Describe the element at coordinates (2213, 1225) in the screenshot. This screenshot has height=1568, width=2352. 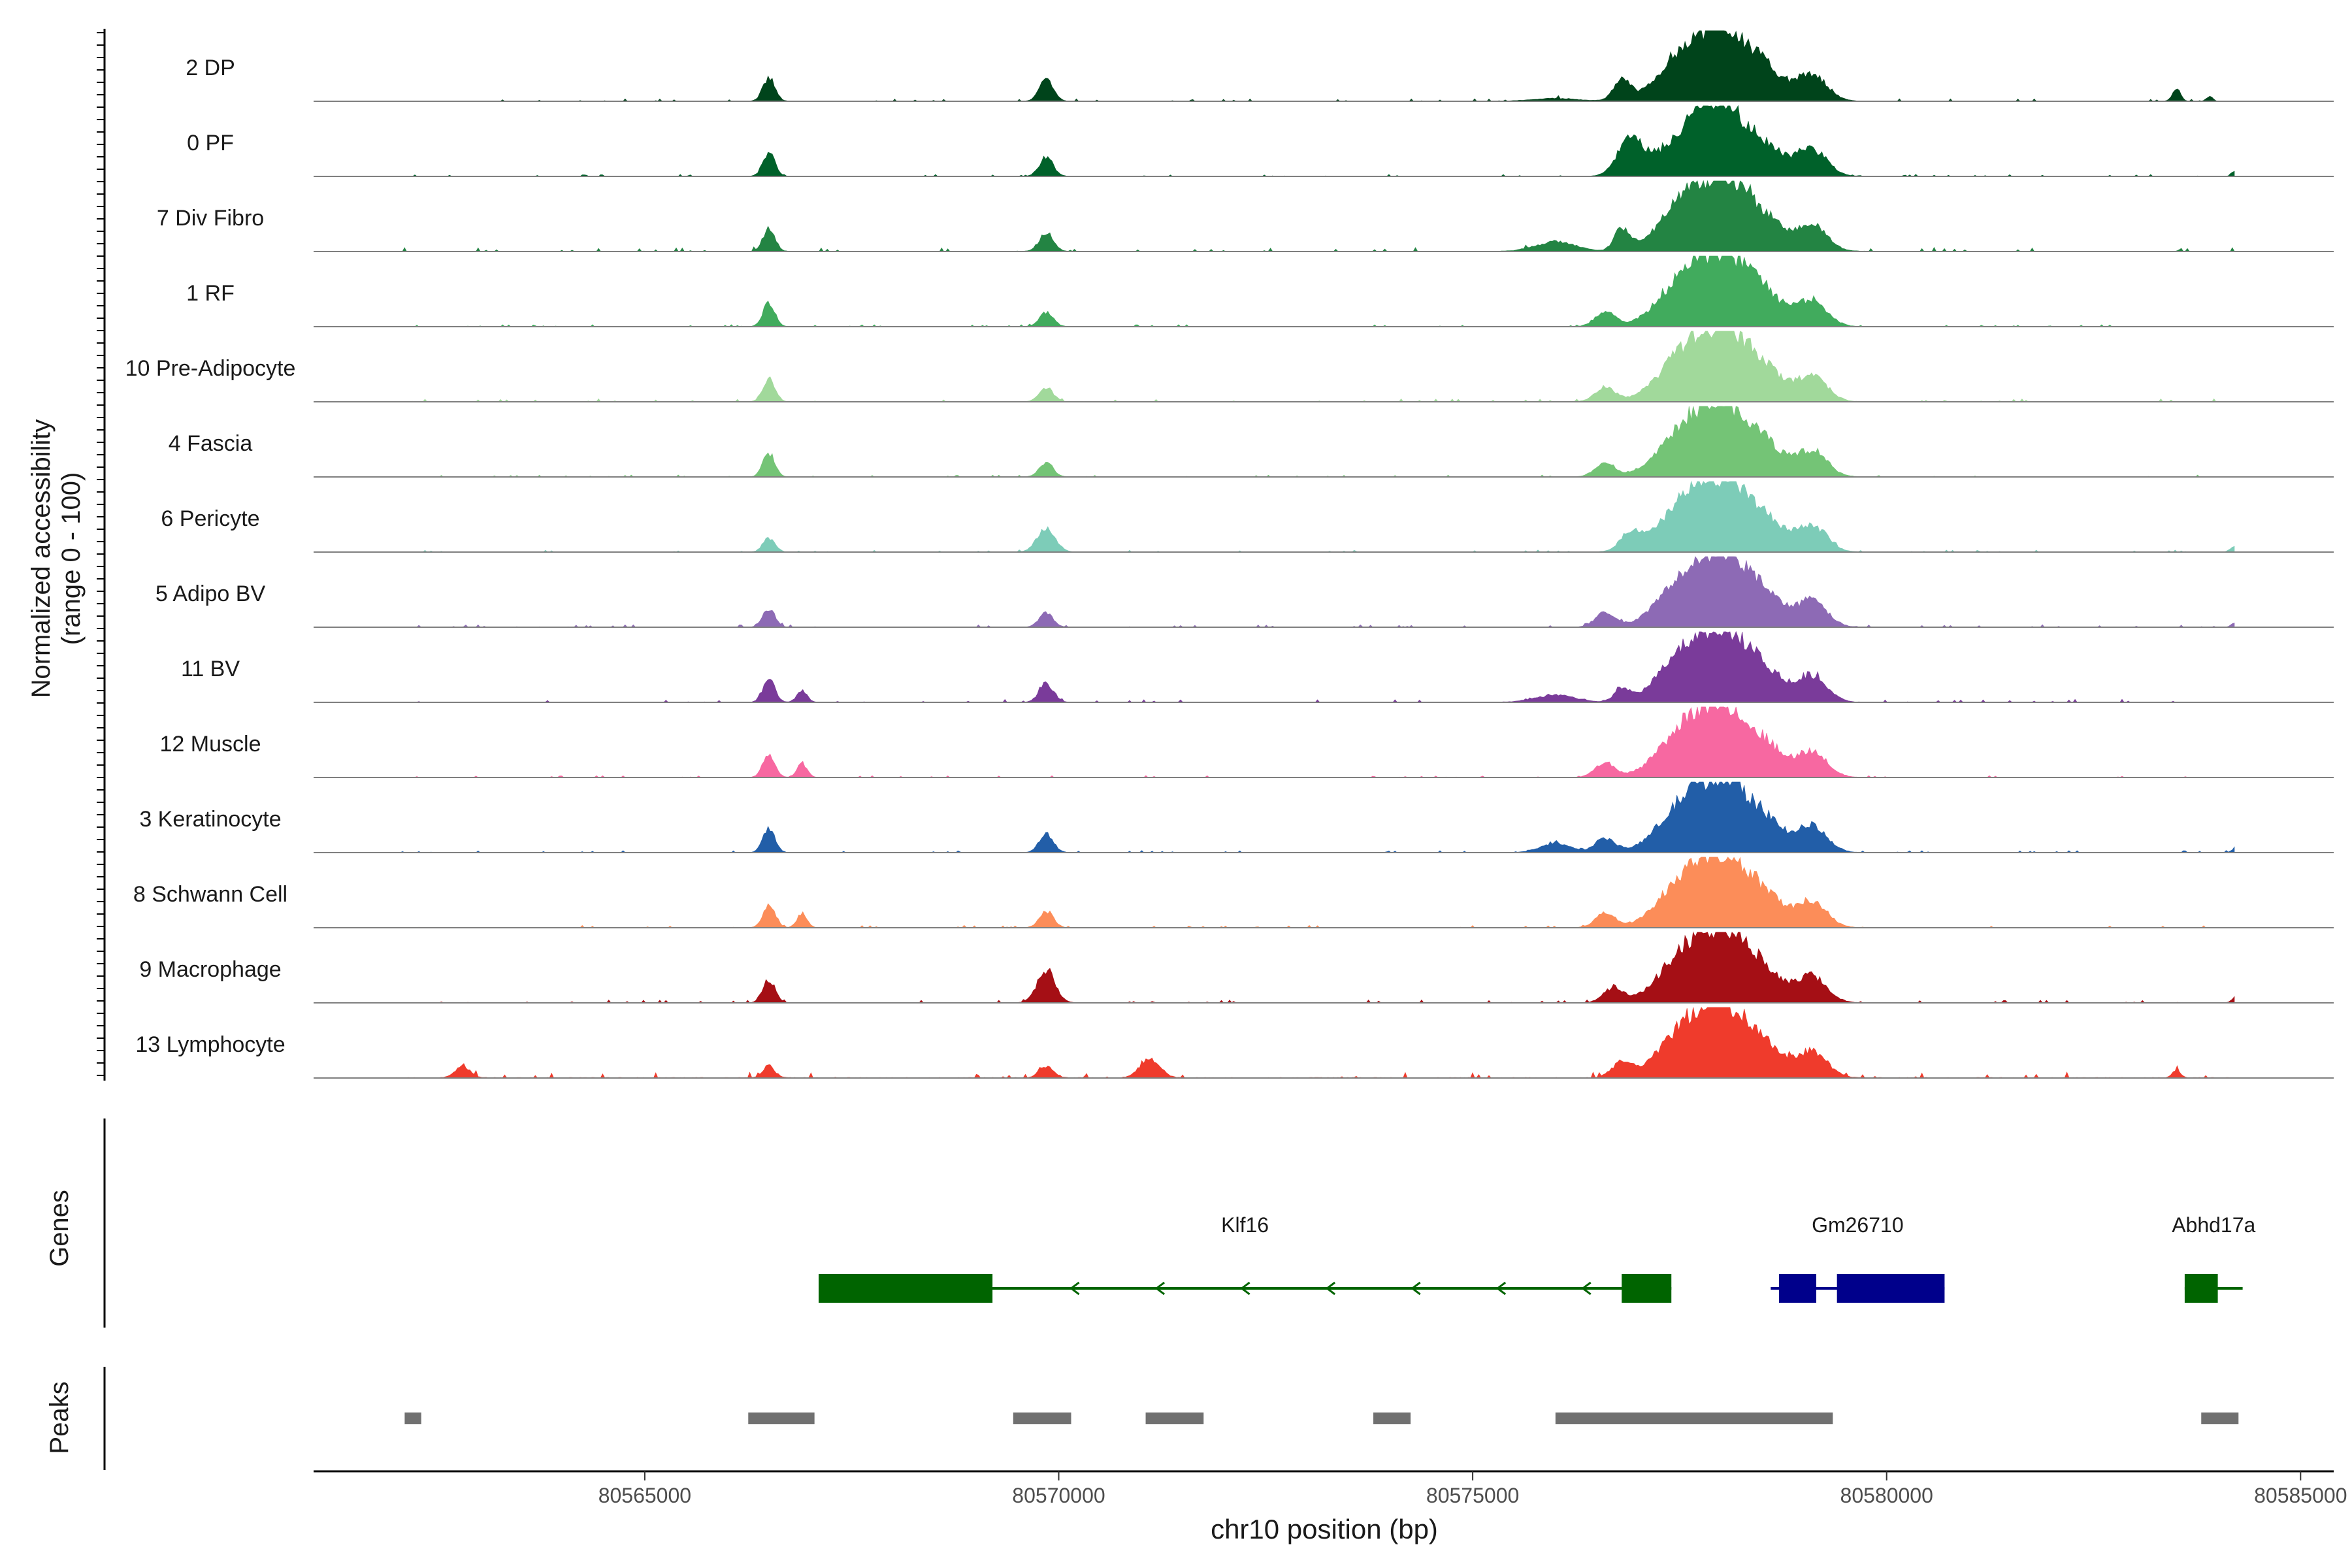
I see `gene-name: Abhd17a` at that location.